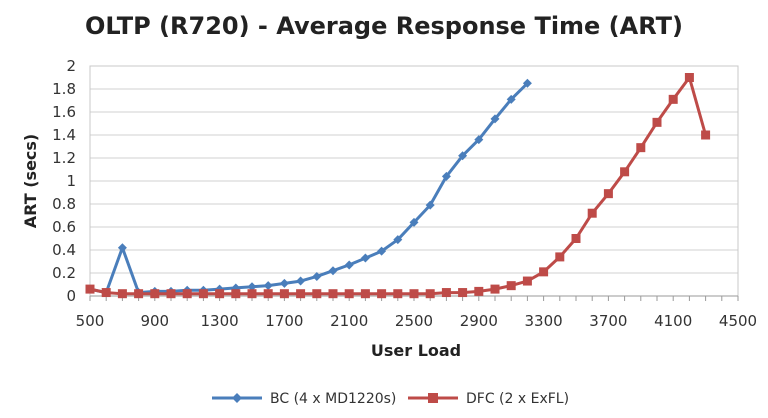 This screenshot has height=418, width=768. Describe the element at coordinates (64, 135) in the screenshot. I see `y-tick-label: 1.4` at that location.